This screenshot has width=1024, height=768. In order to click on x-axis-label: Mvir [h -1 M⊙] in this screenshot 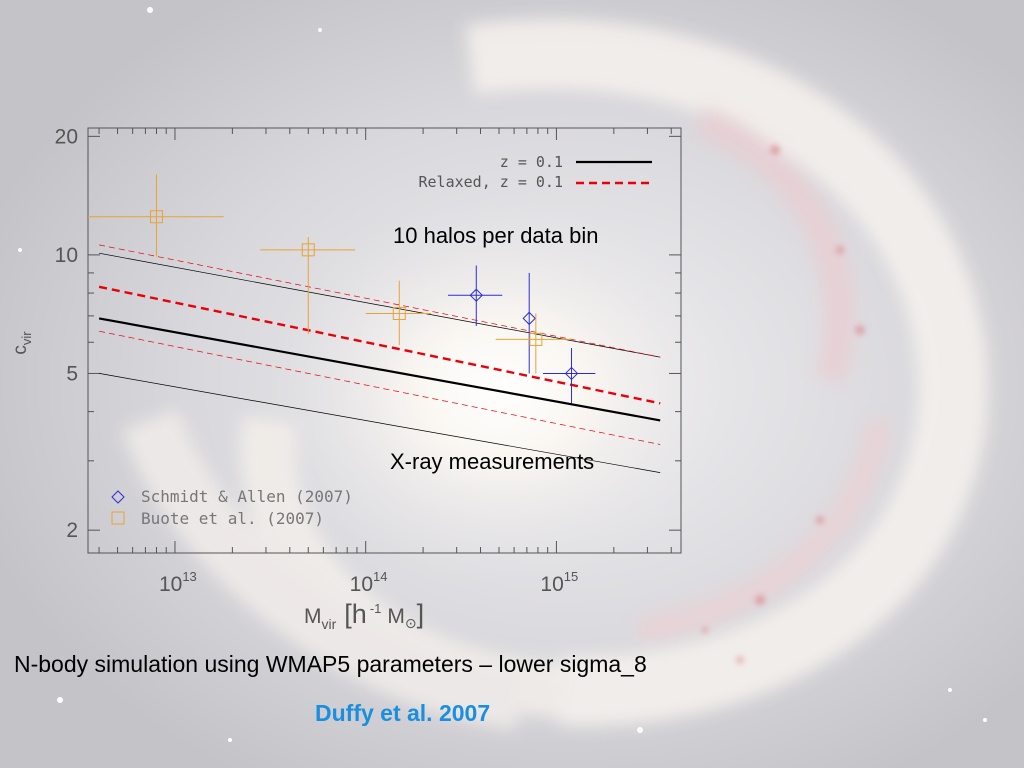, I will do `click(364, 615)`.